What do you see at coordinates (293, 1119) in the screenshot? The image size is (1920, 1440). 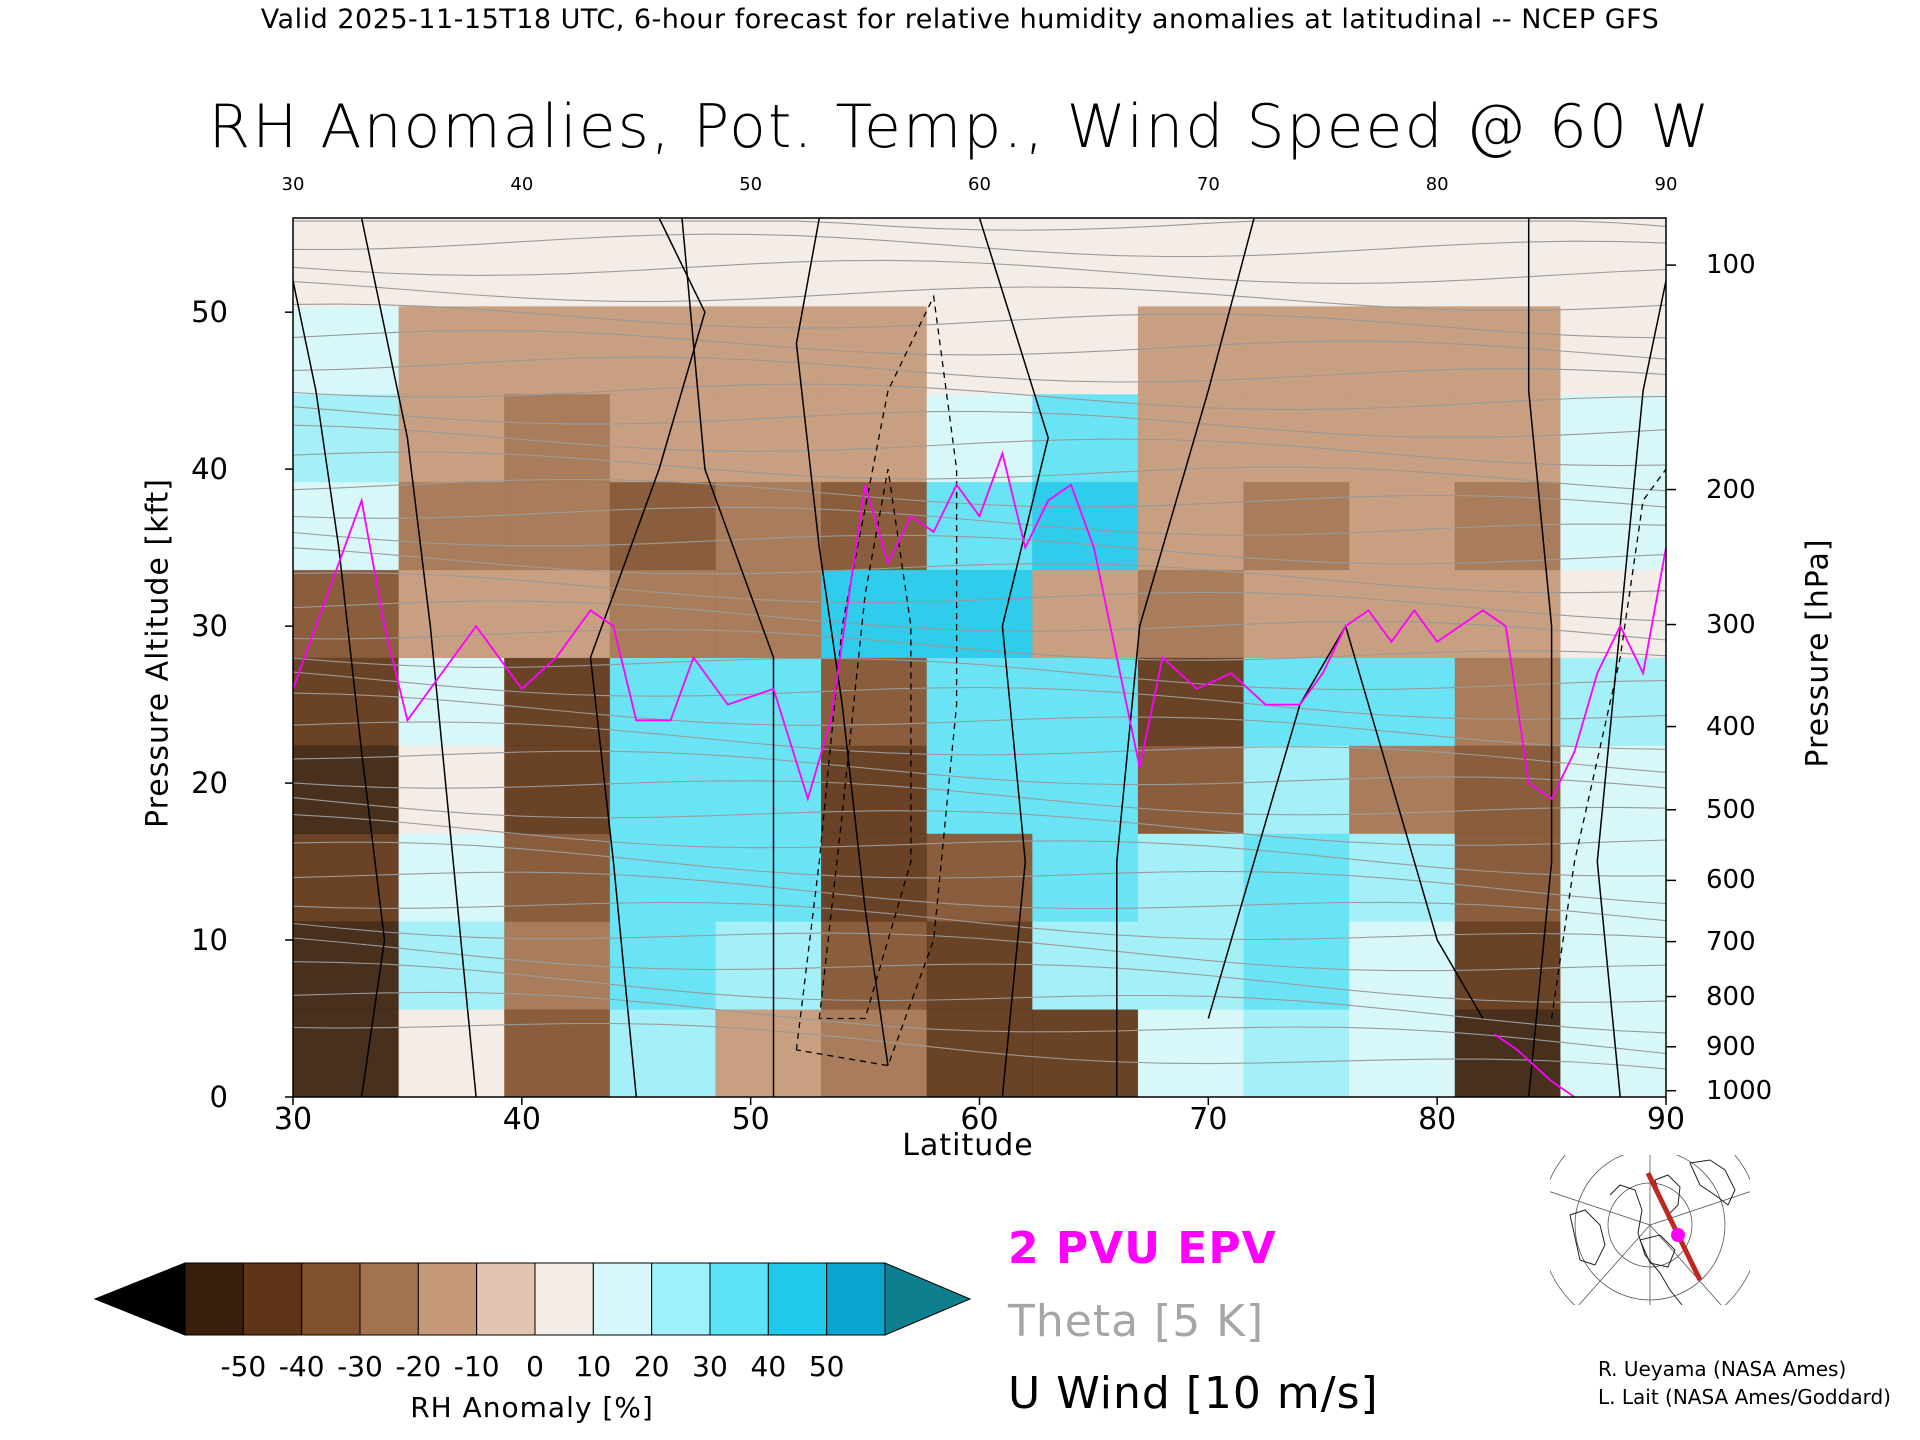 I see `x-tick-label: 30` at bounding box center [293, 1119].